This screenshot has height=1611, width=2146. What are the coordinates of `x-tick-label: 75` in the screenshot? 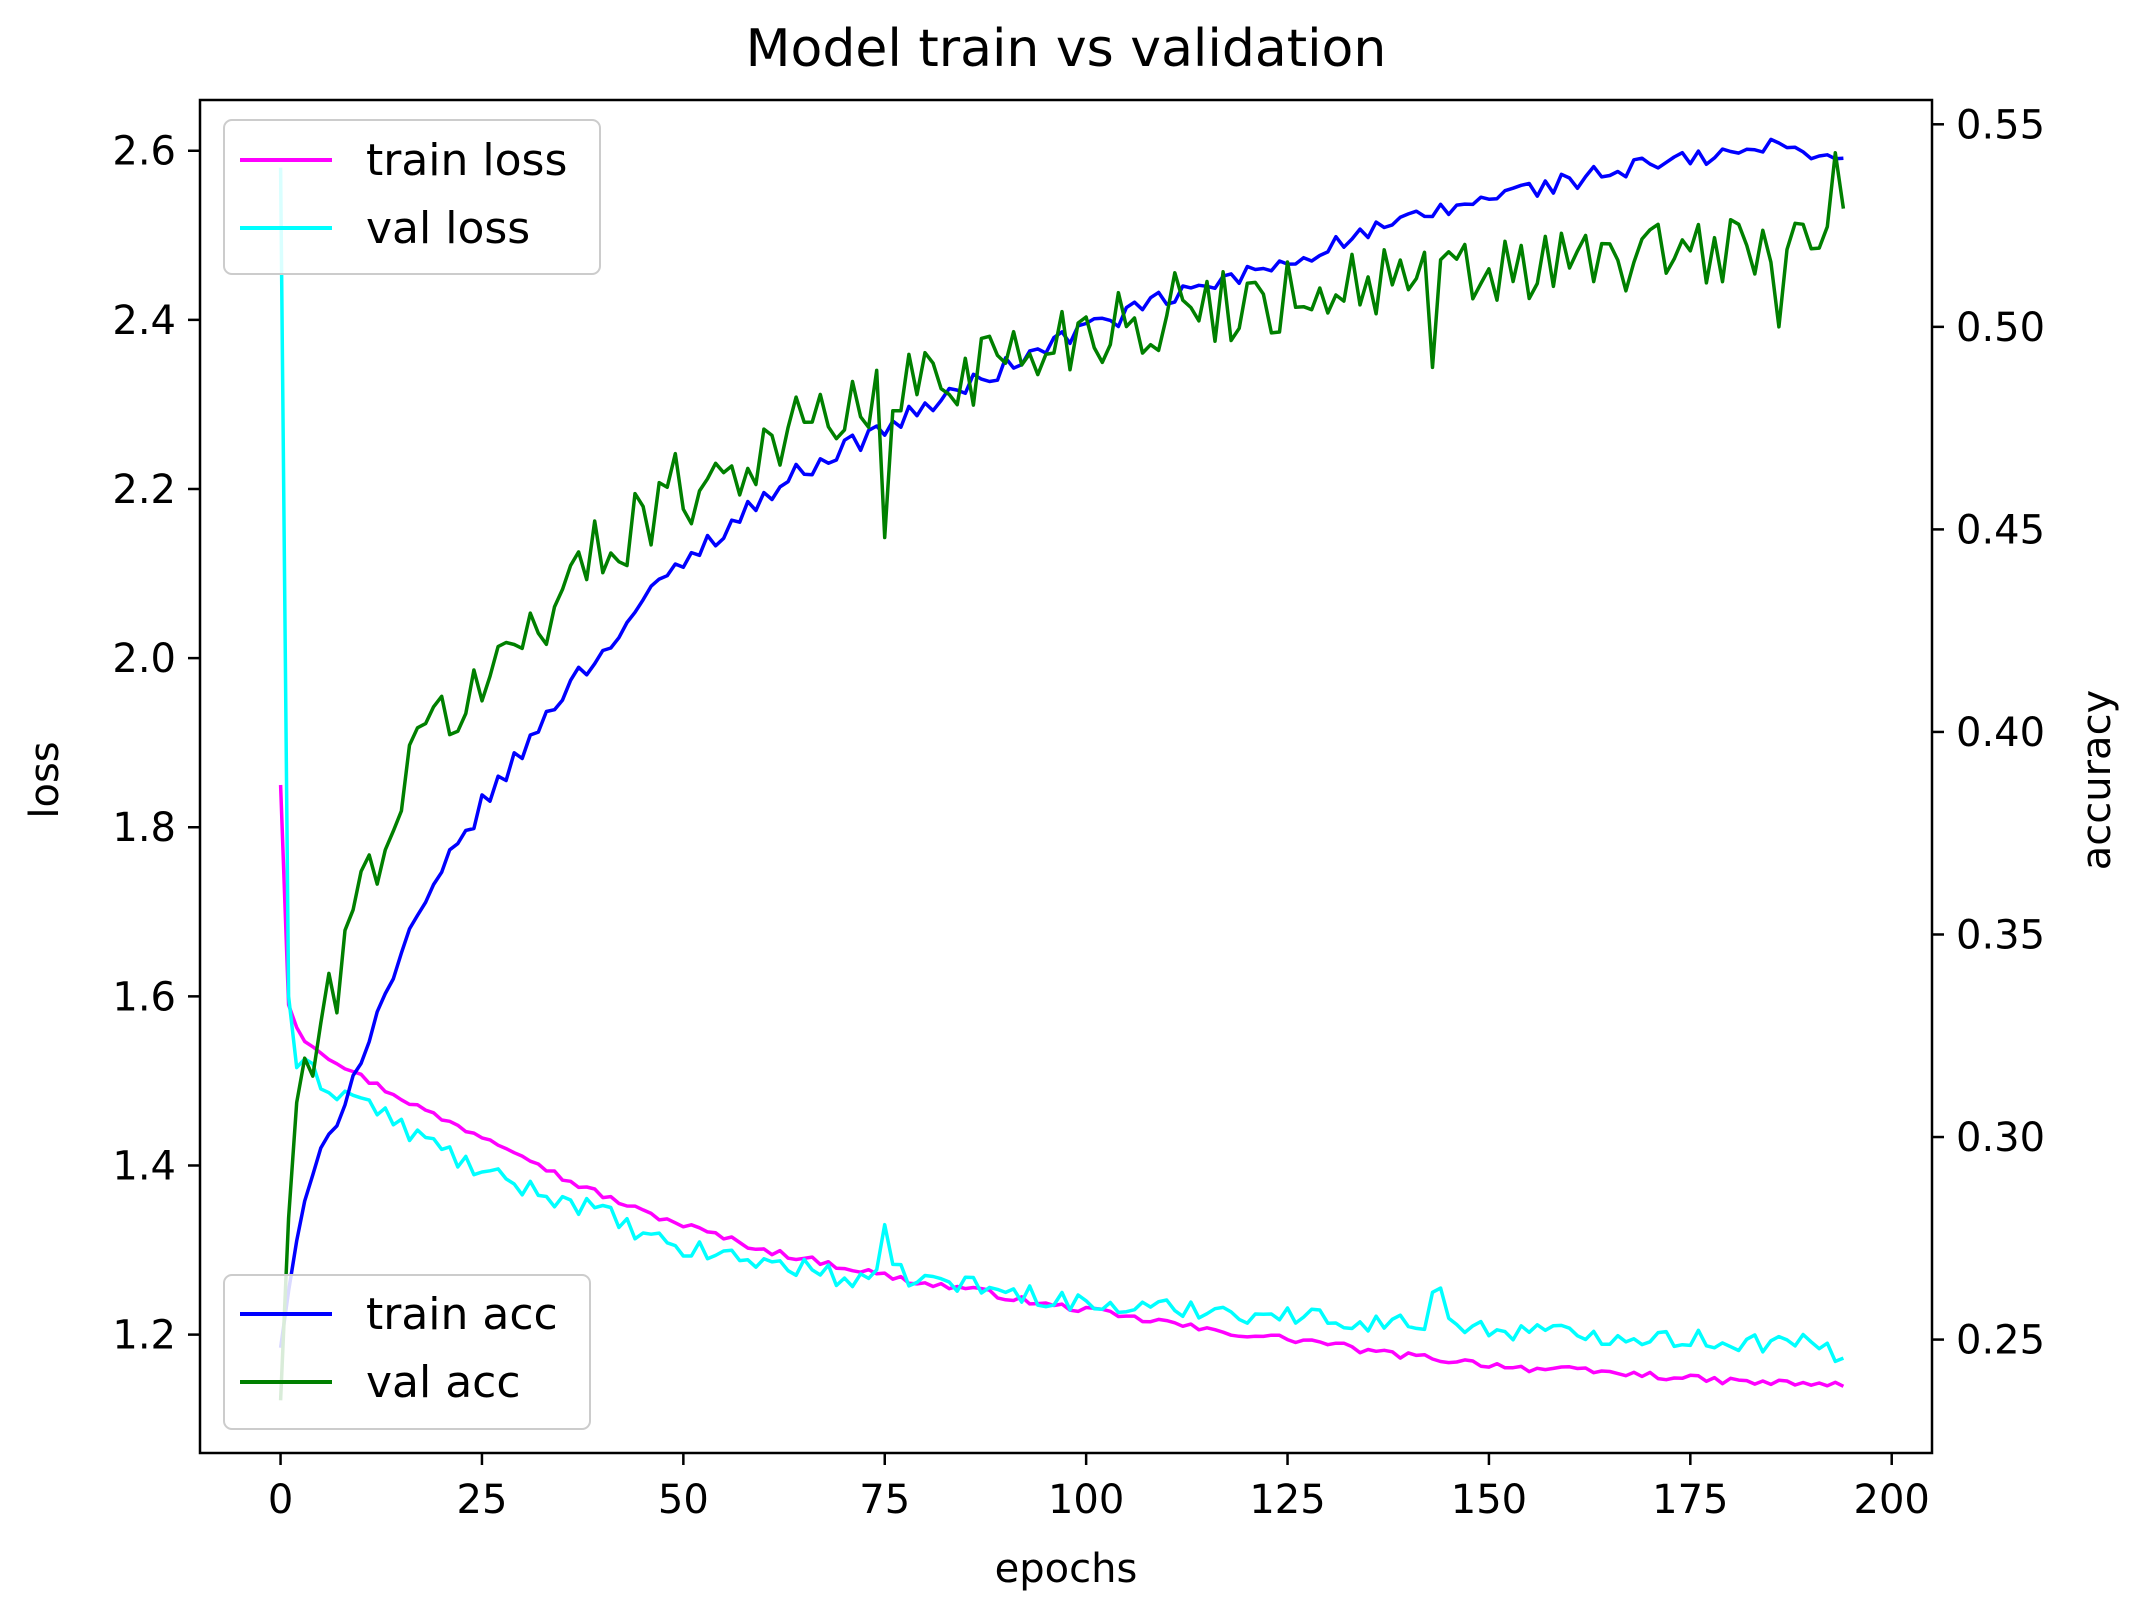 It's located at (884, 1500).